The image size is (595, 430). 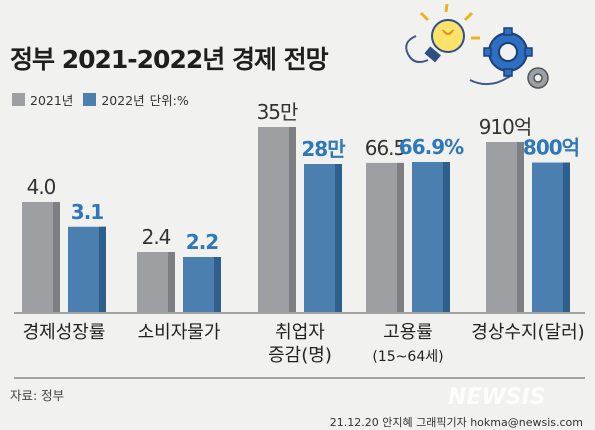 What do you see at coordinates (551, 148) in the screenshot?
I see `data-label-2022-4: 800억` at bounding box center [551, 148].